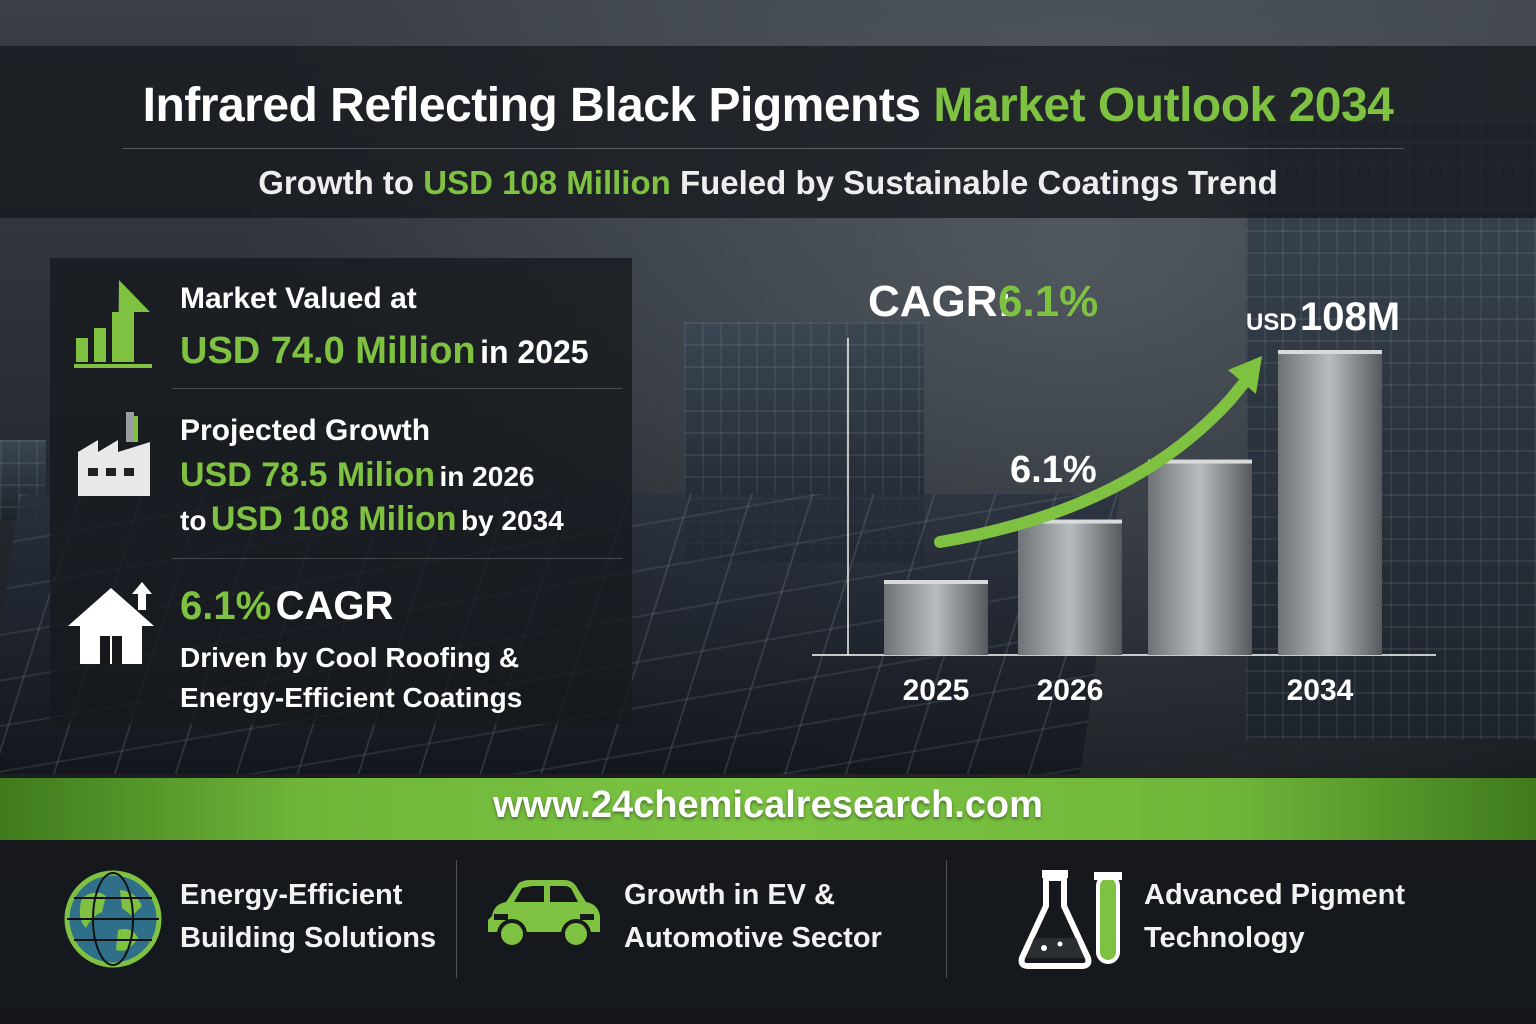 The height and width of the screenshot is (1024, 1536). What do you see at coordinates (544, 914) in the screenshot?
I see `car-icon` at bounding box center [544, 914].